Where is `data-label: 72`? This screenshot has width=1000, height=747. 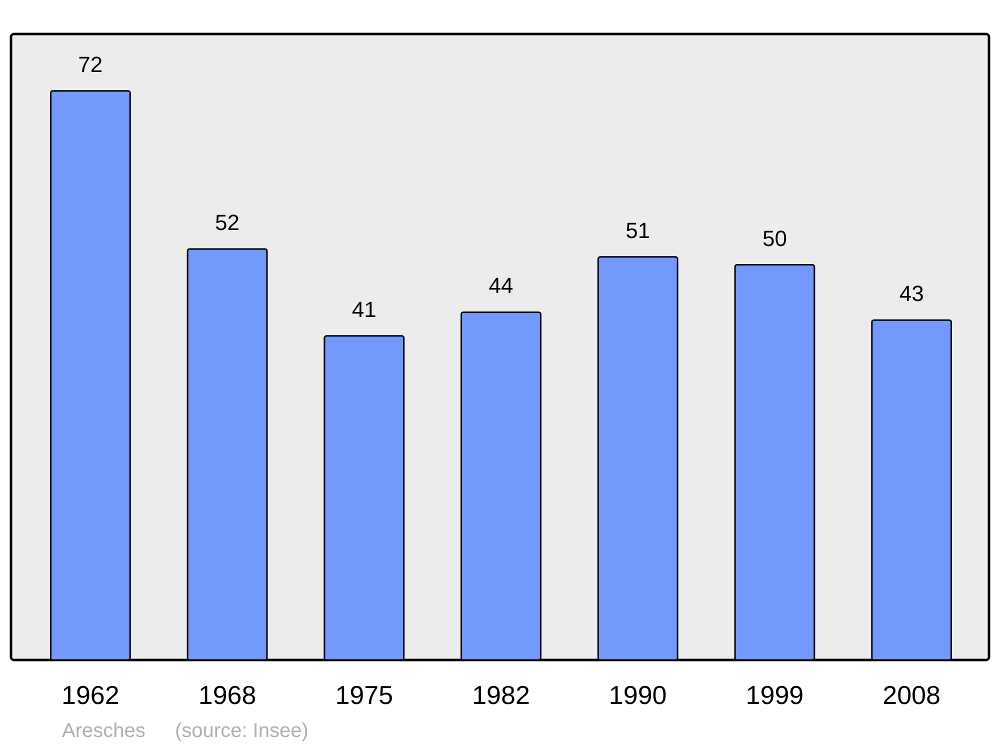
data-label: 72 is located at coordinates (90, 64).